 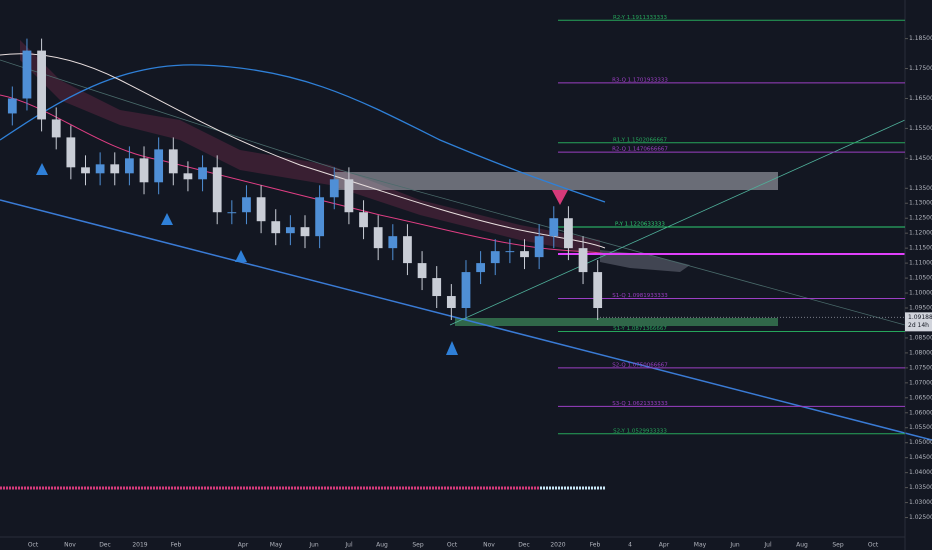 What do you see at coordinates (640, 18) in the screenshot?
I see `pivot-label: R2-Y 1.1911333333` at bounding box center [640, 18].